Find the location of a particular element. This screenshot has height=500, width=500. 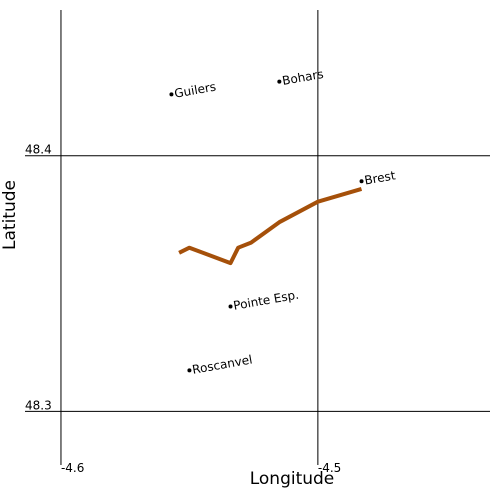

x-tick-label: -4.5 is located at coordinates (329, 468).